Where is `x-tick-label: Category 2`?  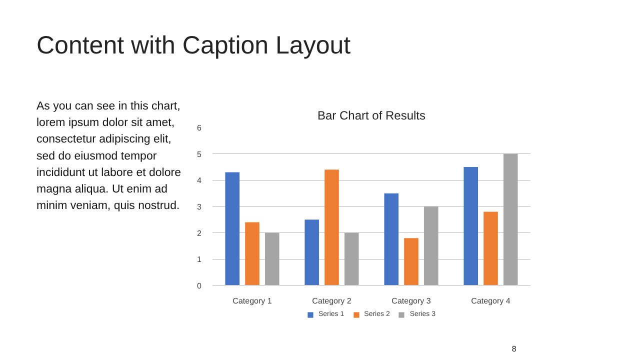
x-tick-label: Category 2 is located at coordinates (332, 301).